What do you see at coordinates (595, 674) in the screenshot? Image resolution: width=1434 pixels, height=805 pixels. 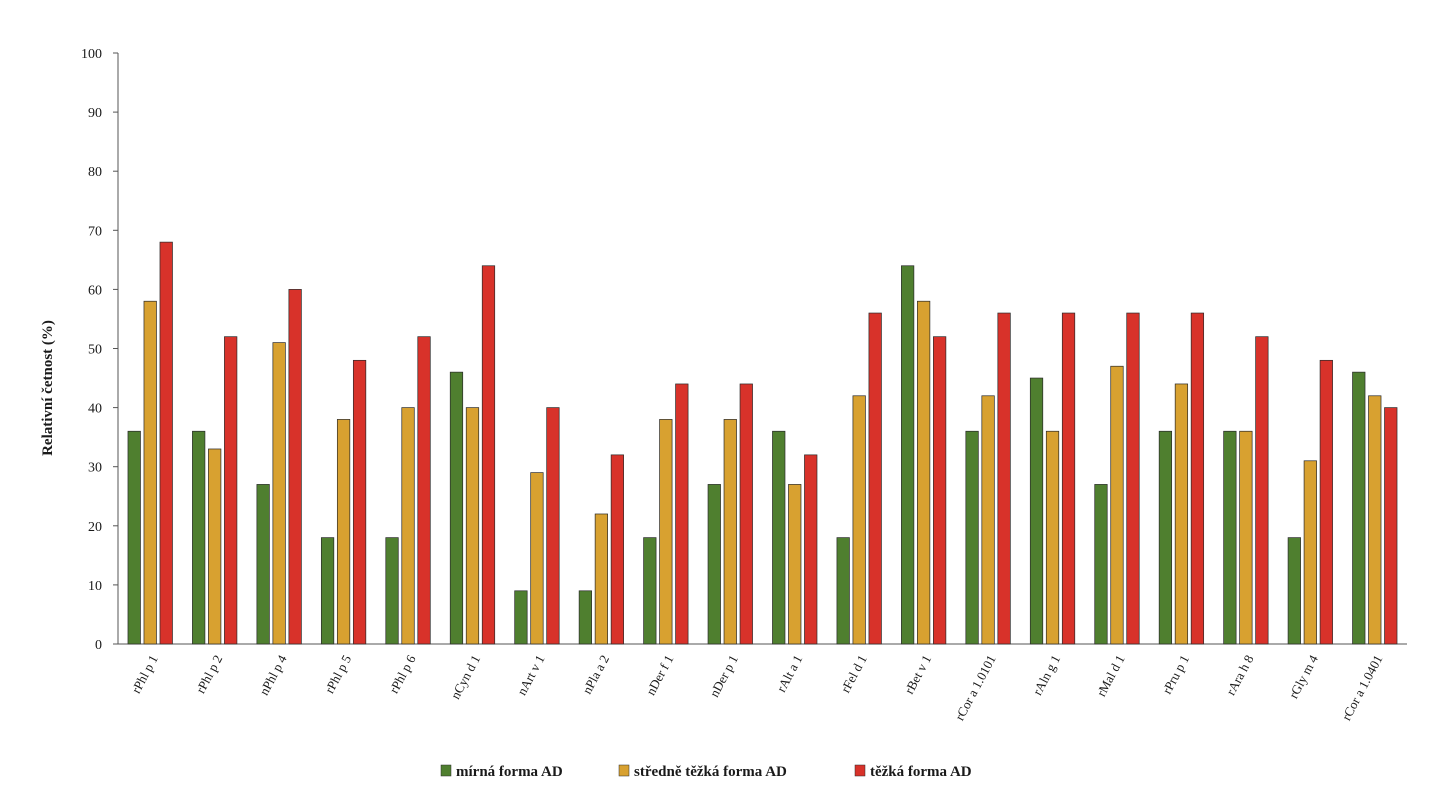 I see `x-tick-label: nPla a 2` at bounding box center [595, 674].